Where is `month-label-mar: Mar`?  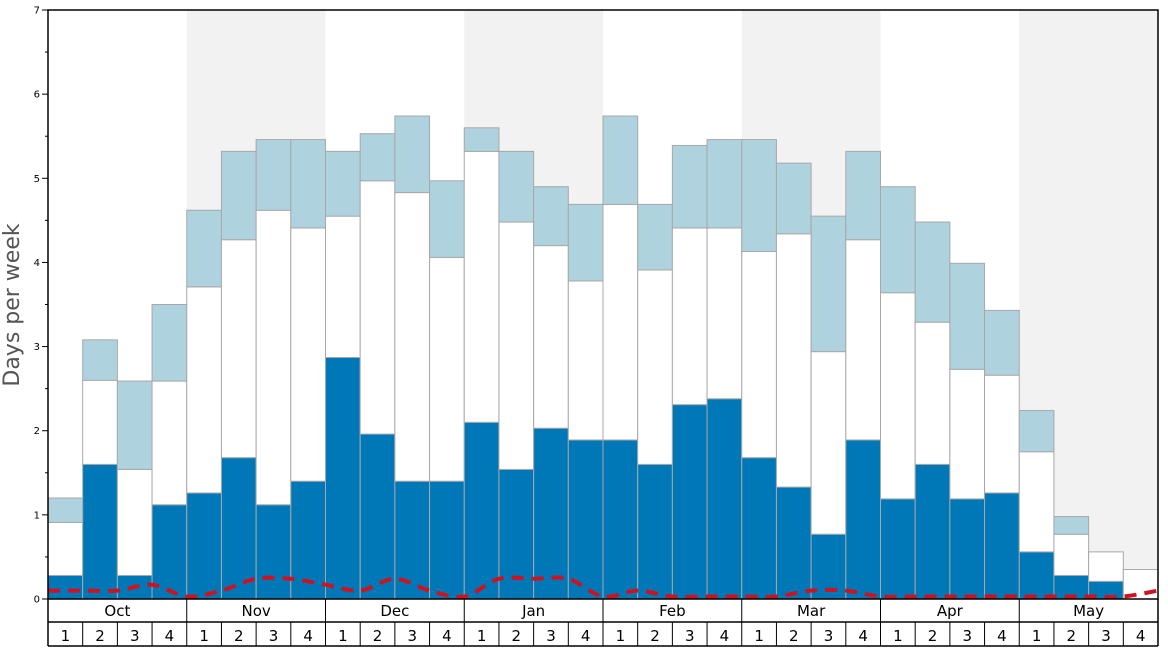
month-label-mar: Mar is located at coordinates (811, 611).